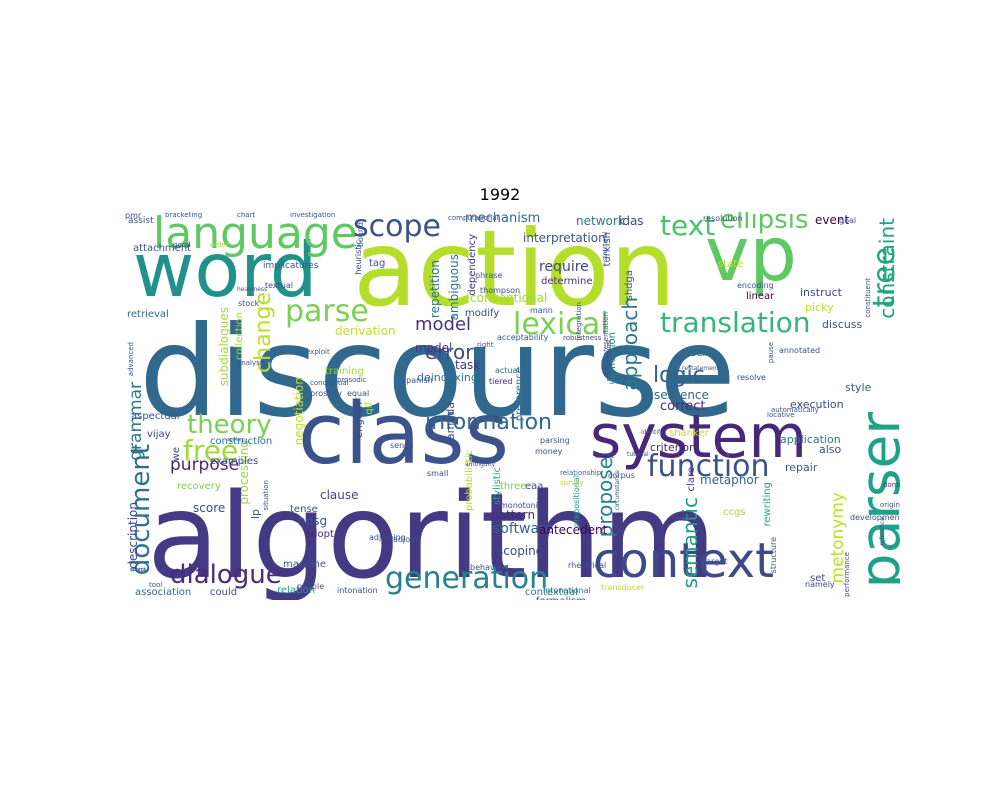 This screenshot has width=1000, height=800. What do you see at coordinates (501, 381) in the screenshot?
I see `cloud-word: tiered` at bounding box center [501, 381].